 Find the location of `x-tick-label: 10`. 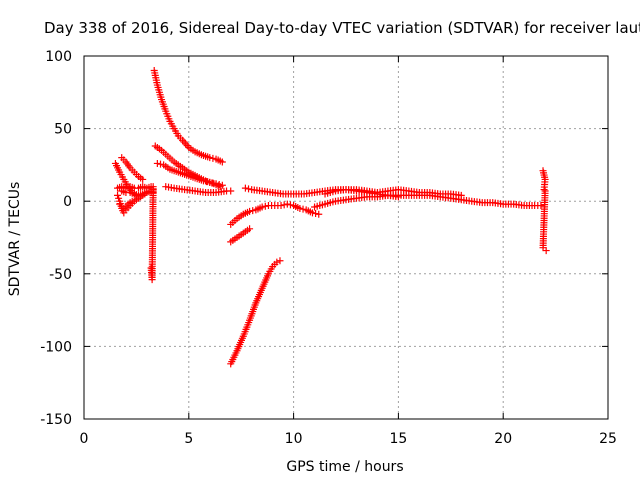

x-tick-label: 10 is located at coordinates (294, 439).